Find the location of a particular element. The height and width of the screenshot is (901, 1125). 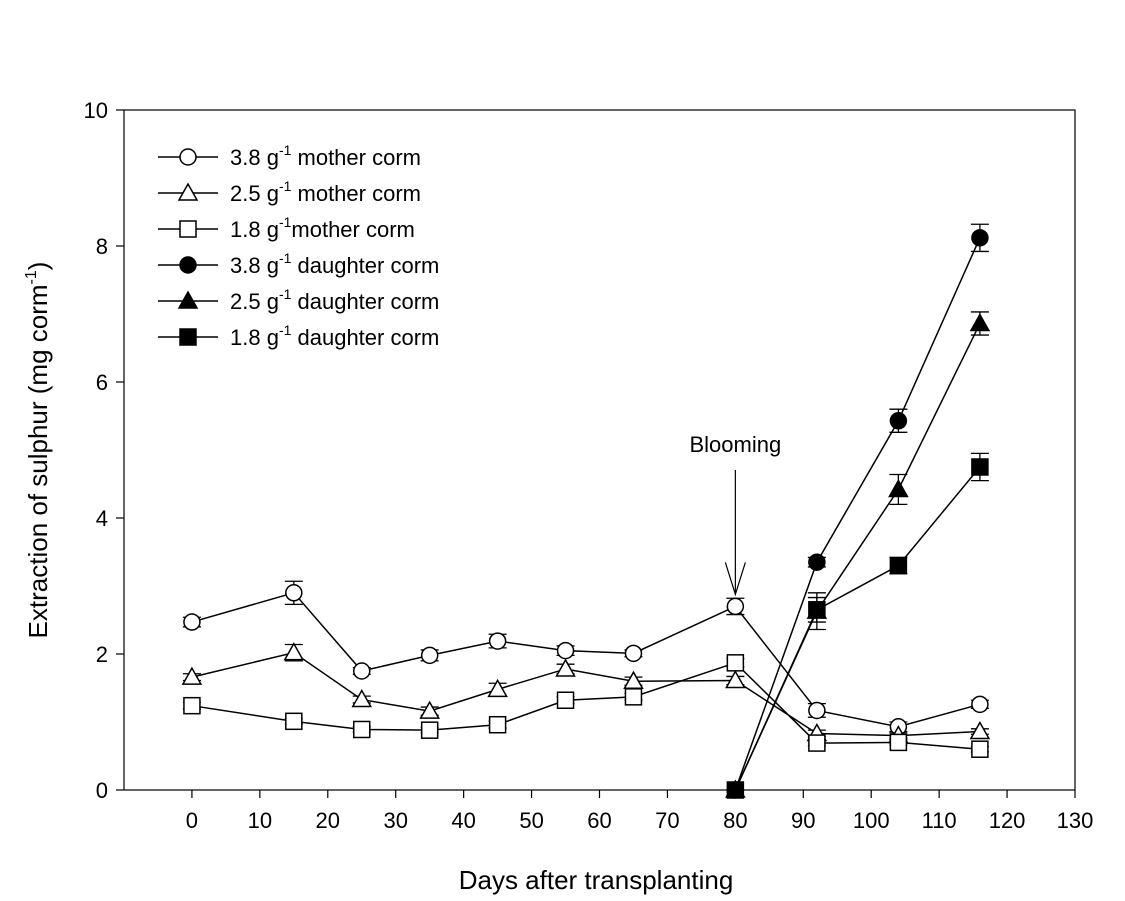

x-tick-label: 130 is located at coordinates (1075, 820).